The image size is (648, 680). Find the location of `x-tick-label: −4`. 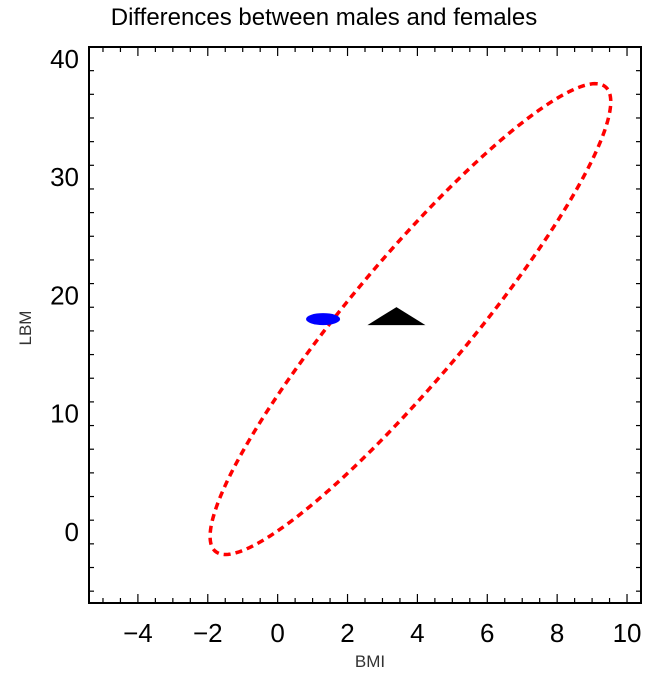

x-tick-label: −4 is located at coordinates (138, 633).